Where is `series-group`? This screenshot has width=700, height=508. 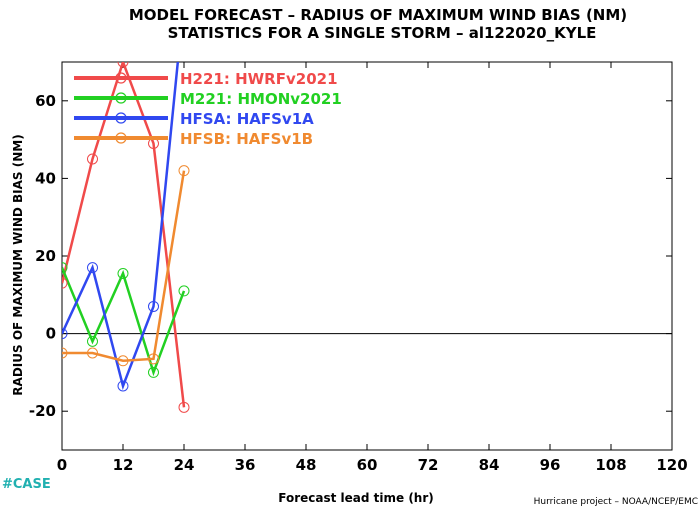
series-group is located at coordinates (126, 237).